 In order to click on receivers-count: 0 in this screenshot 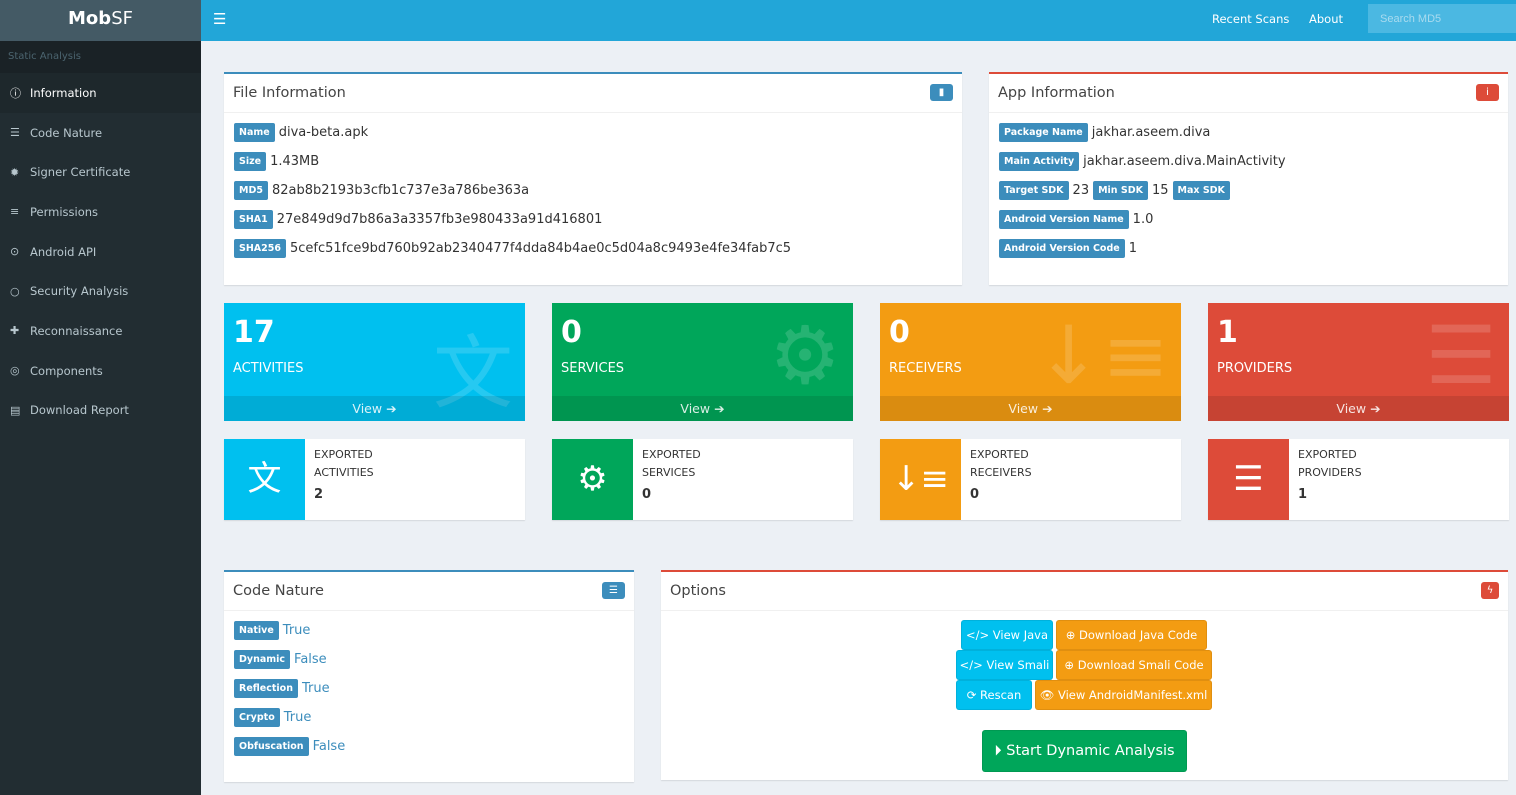, I will do `click(899, 332)`.